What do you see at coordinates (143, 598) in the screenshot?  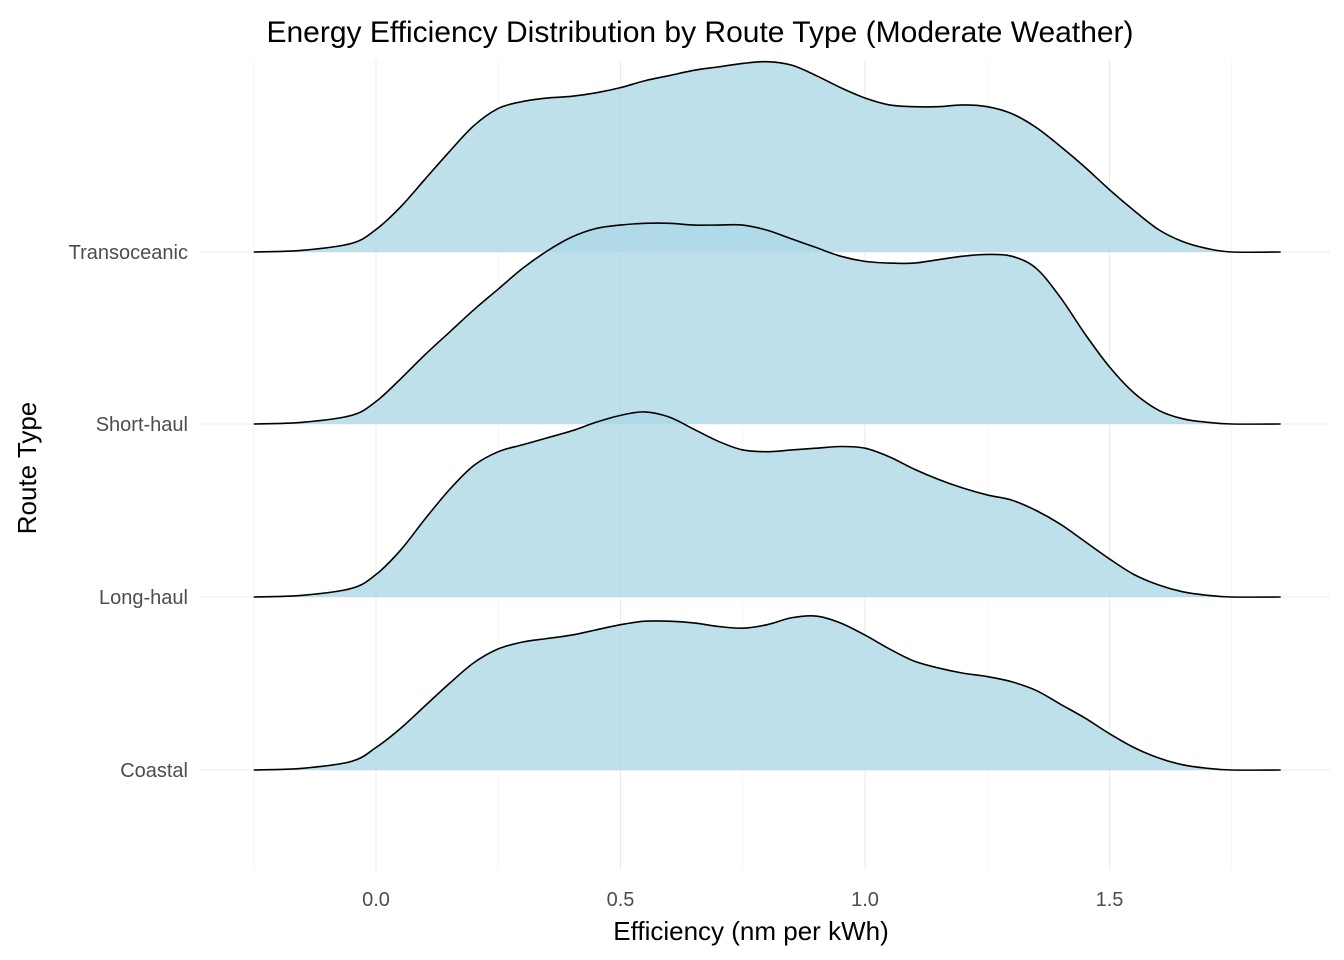 I see `y-tick-label: Long-haul` at bounding box center [143, 598].